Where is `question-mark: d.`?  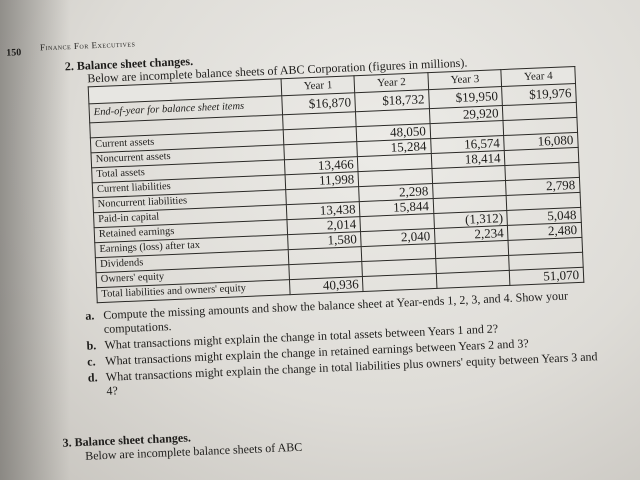
question-mark: d. is located at coordinates (92, 377).